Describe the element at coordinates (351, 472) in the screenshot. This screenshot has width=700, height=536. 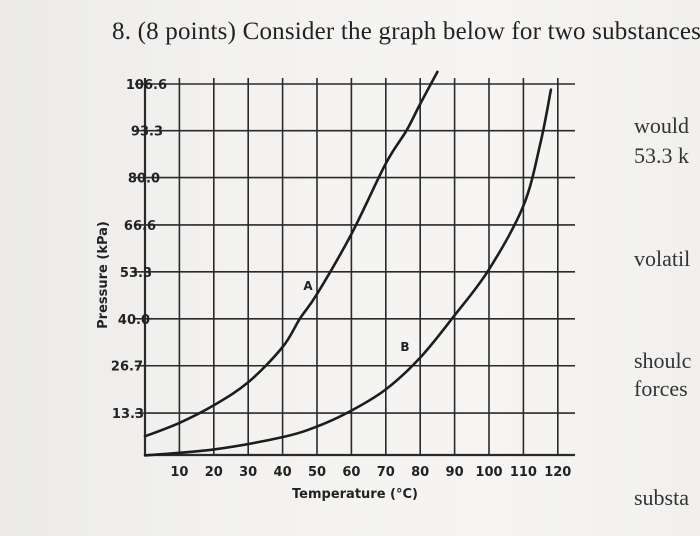
I see `x-tick-label: 60` at that location.